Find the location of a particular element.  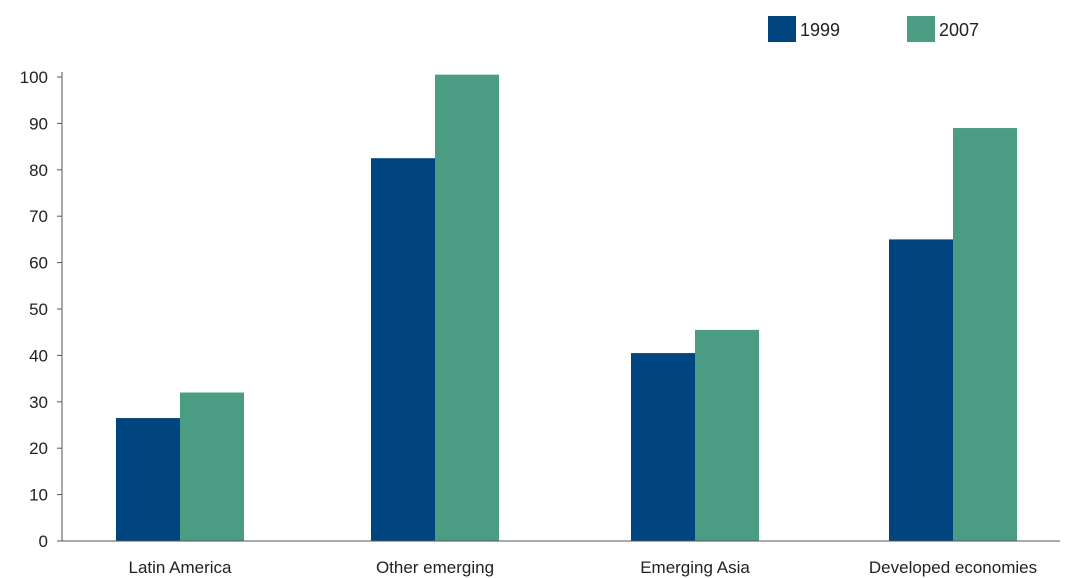

y-tick-label: 10 is located at coordinates (38, 495).